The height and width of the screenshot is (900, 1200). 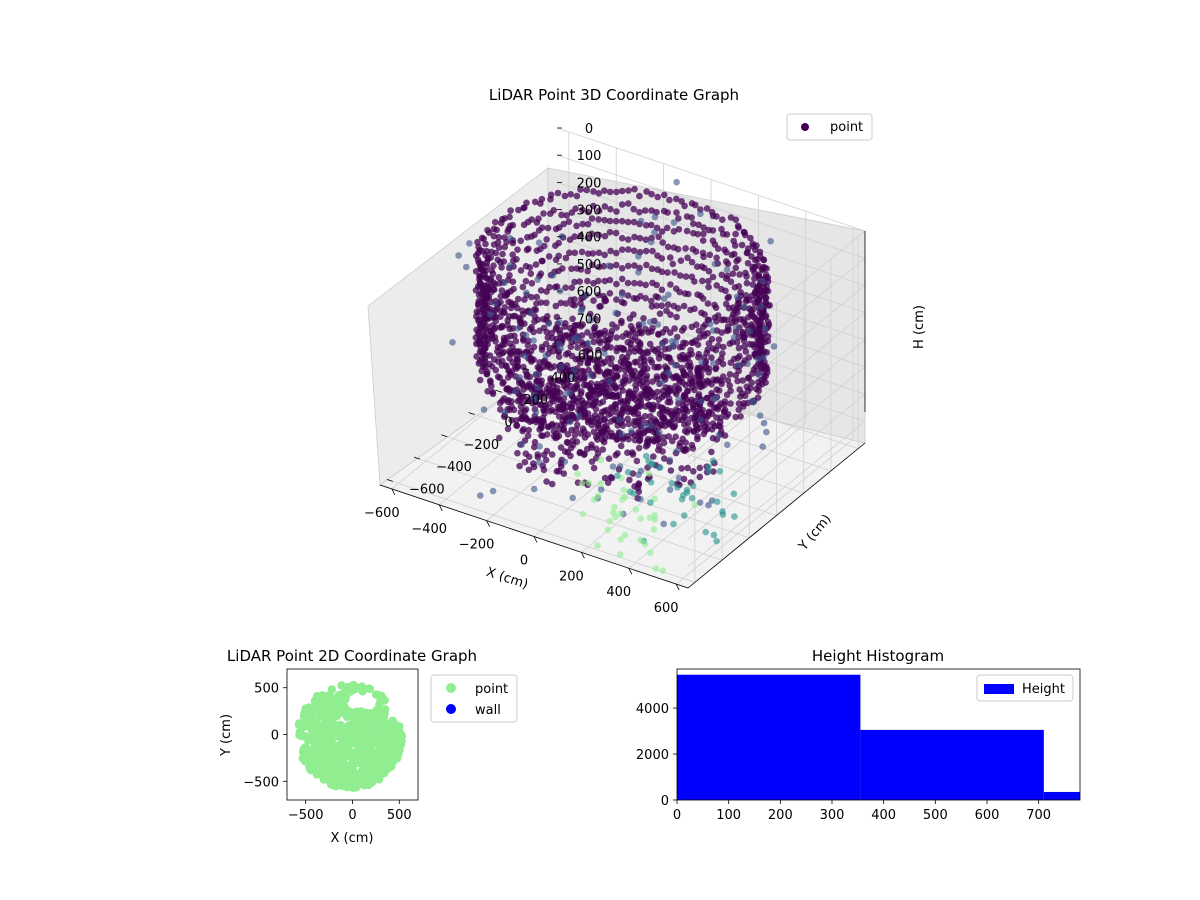 I want to click on histogram-bar, so click(x=952, y=764).